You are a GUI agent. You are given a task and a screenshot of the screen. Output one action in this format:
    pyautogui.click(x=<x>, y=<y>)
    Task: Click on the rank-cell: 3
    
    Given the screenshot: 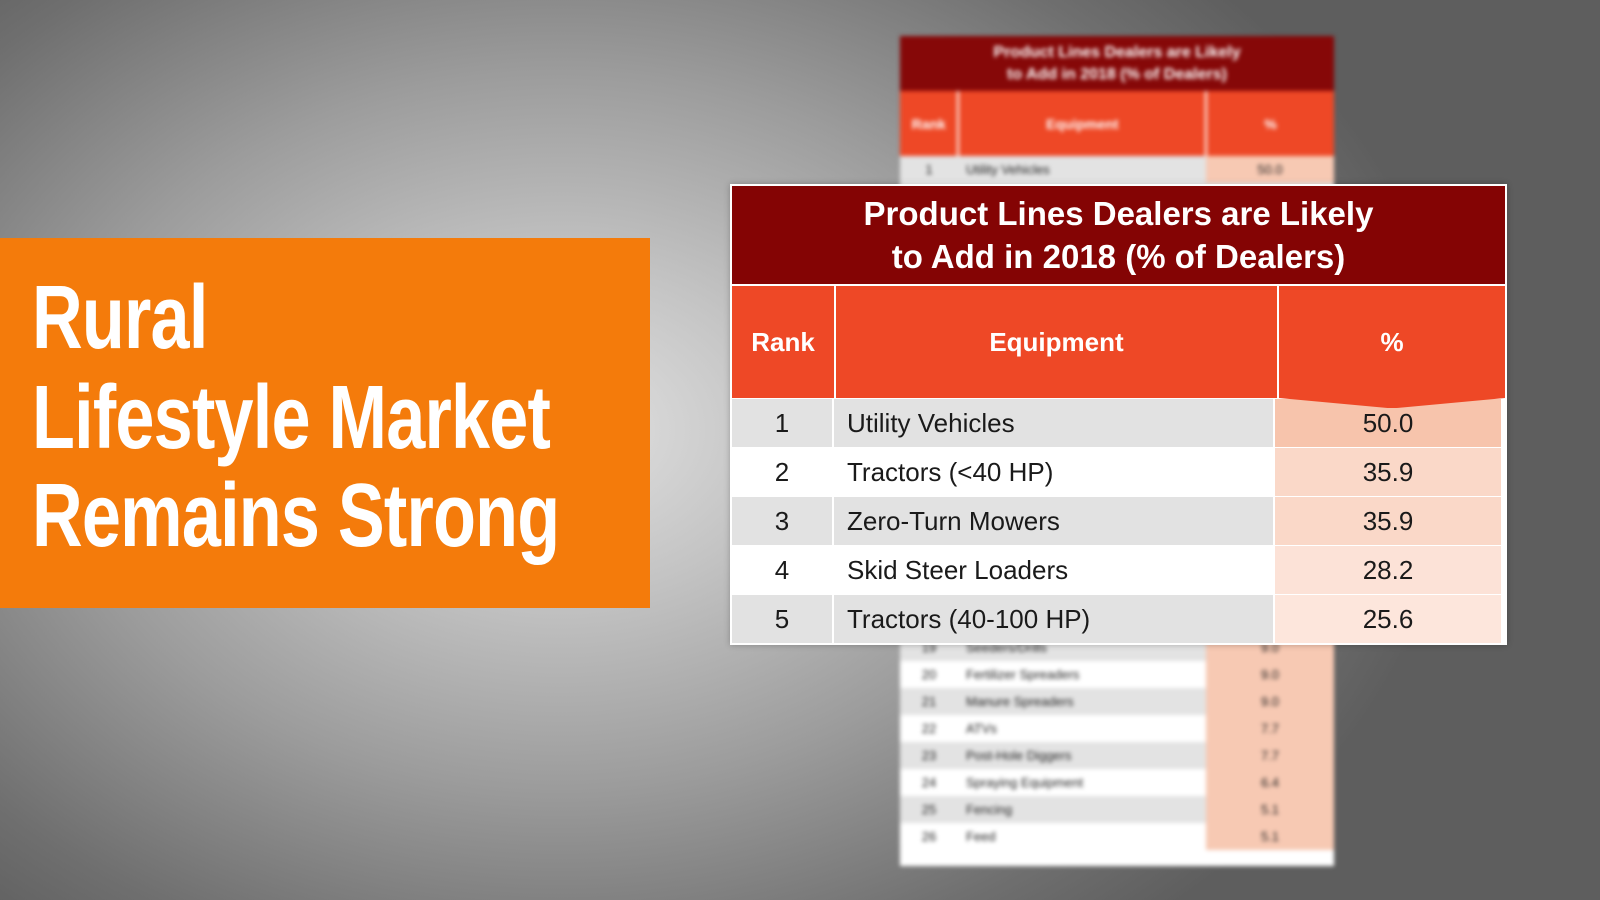 What is the action you would take?
    pyautogui.click(x=783, y=521)
    